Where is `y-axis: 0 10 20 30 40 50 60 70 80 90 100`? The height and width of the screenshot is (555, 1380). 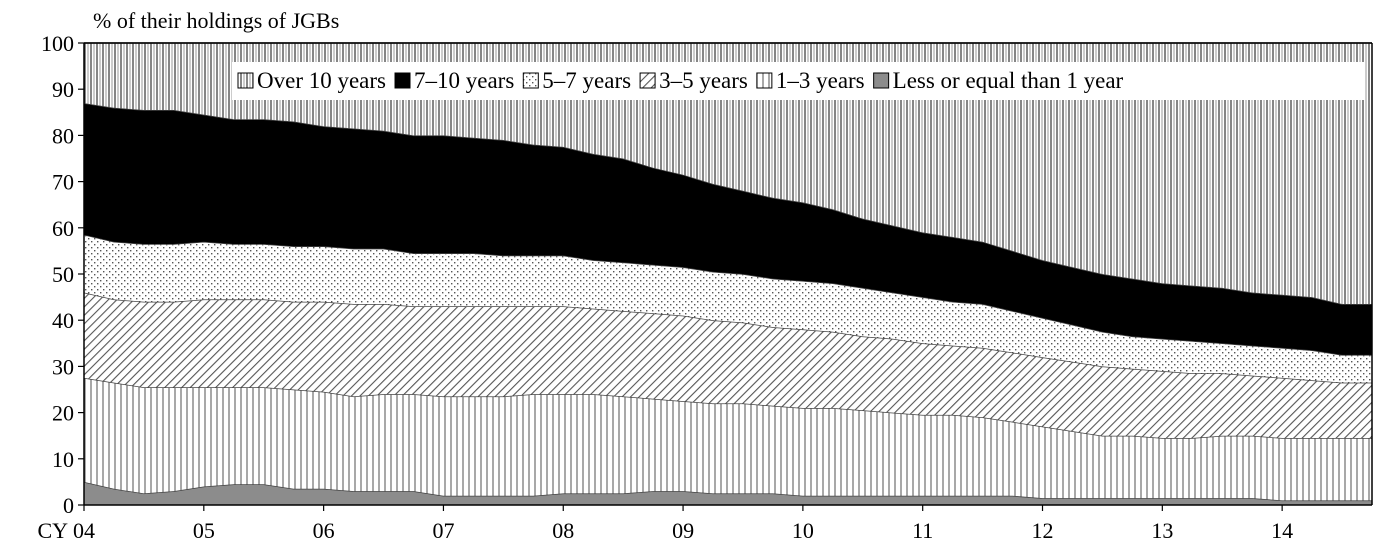
y-axis: 0 10 20 30 40 50 60 70 80 90 100 is located at coordinates (63, 274).